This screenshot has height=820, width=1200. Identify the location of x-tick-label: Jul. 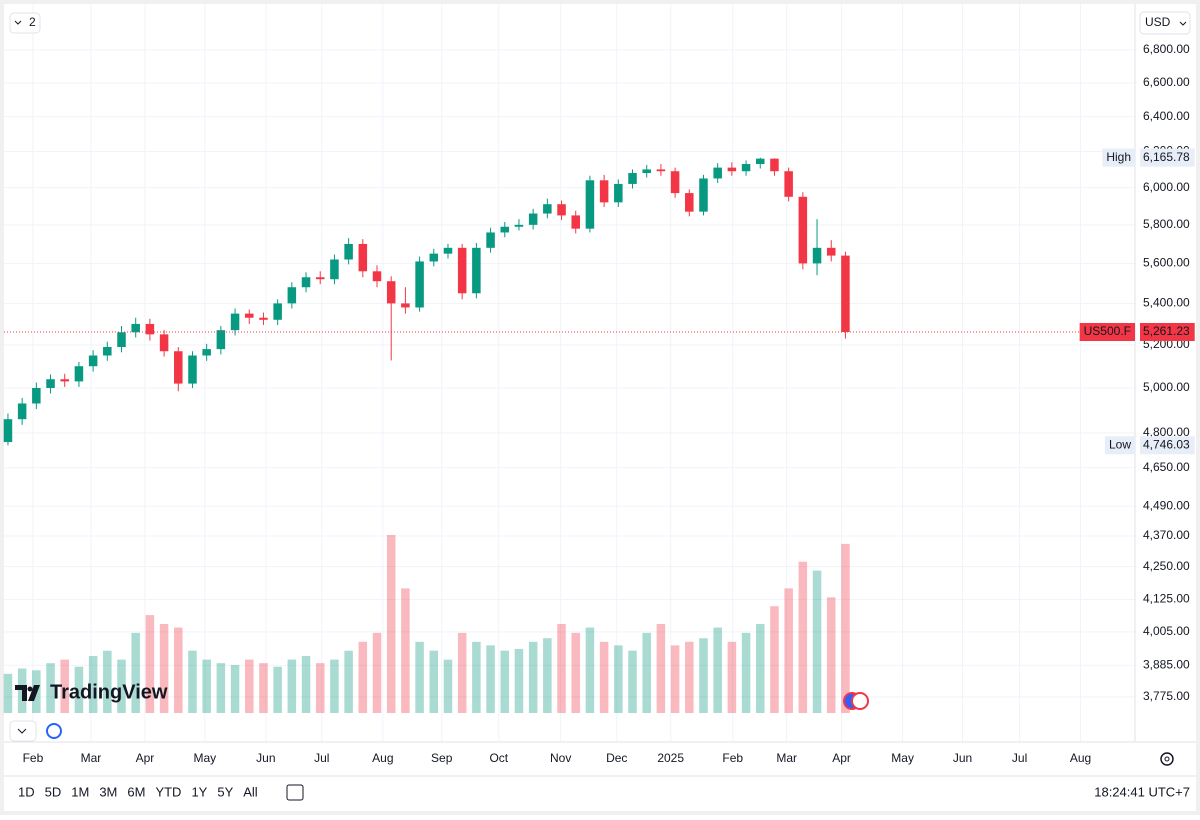
(321, 758).